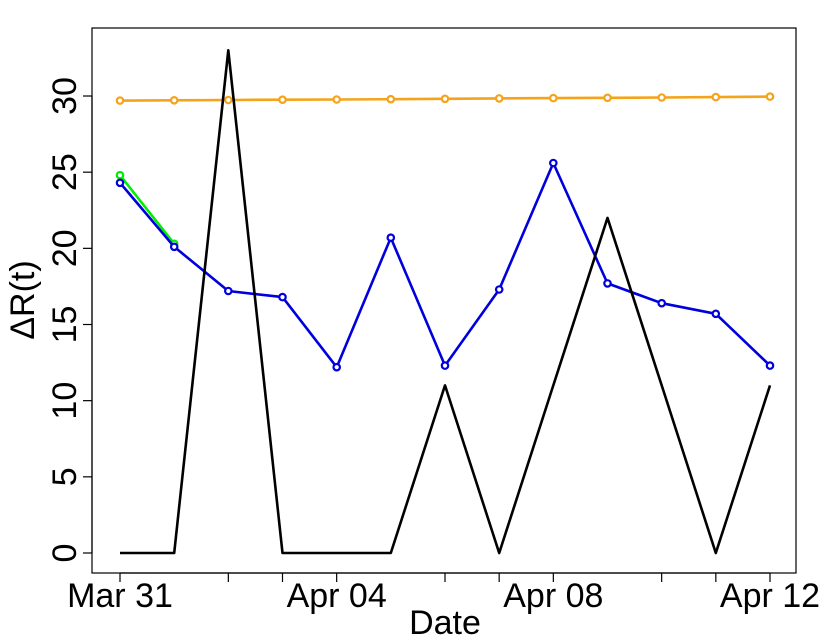 The image size is (830, 642). What do you see at coordinates (553, 596) in the screenshot?
I see `x-tick-label: Apr 08` at bounding box center [553, 596].